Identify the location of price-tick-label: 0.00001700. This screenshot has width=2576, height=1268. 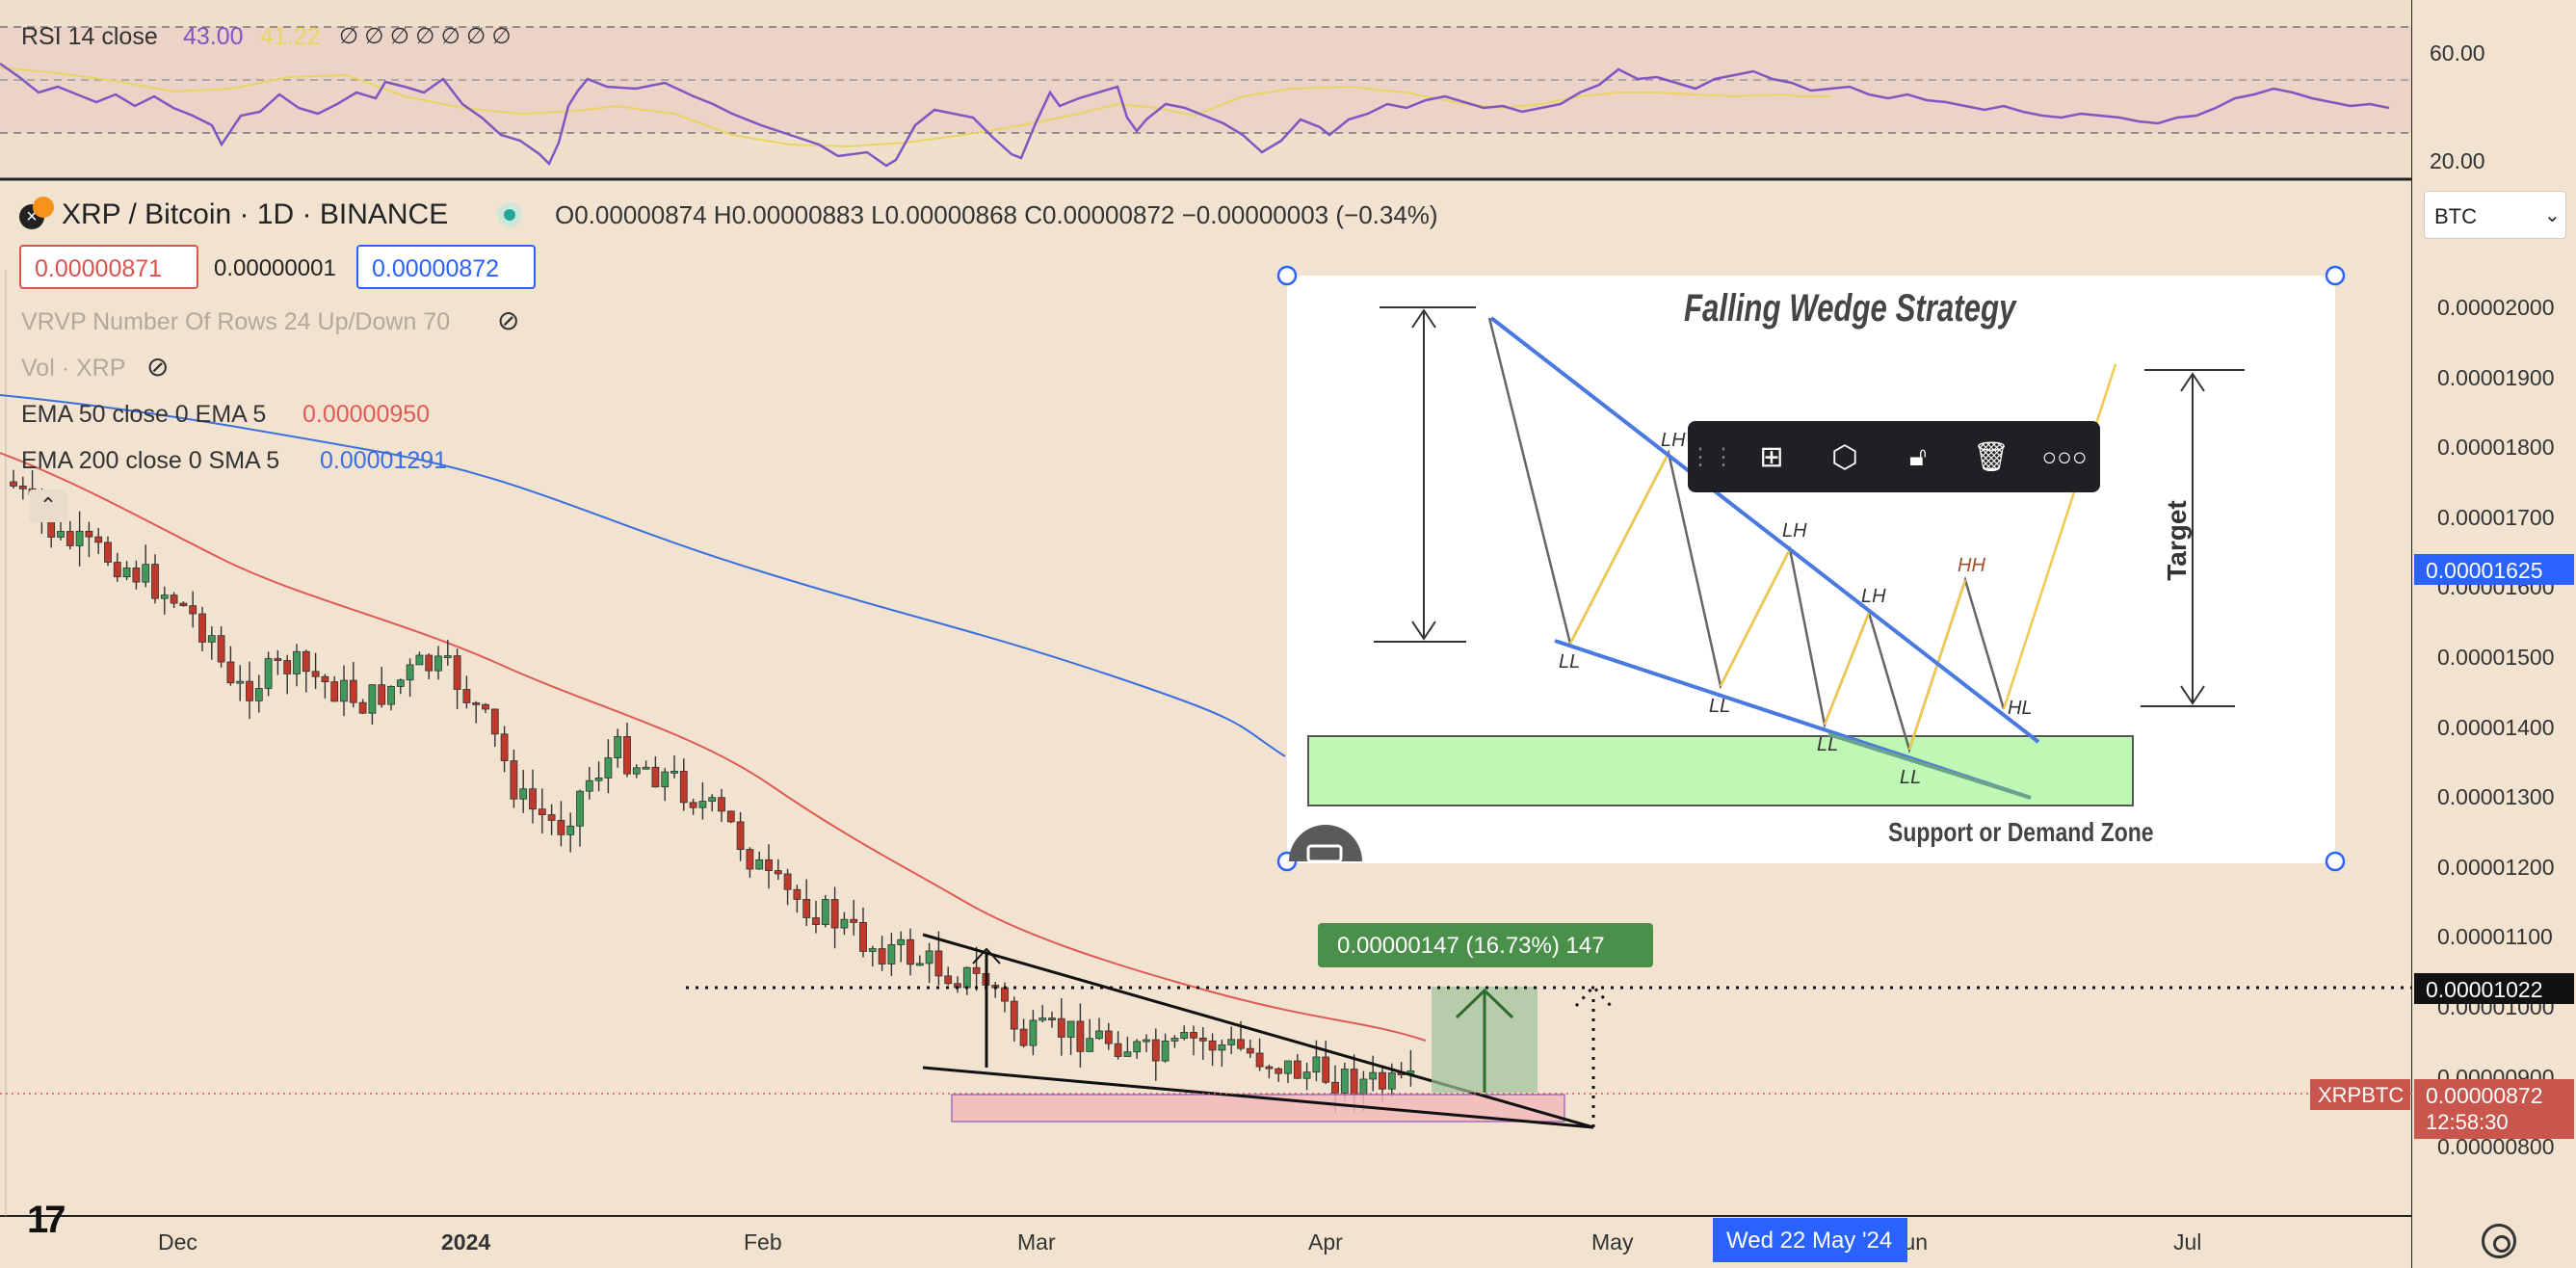
(2496, 517).